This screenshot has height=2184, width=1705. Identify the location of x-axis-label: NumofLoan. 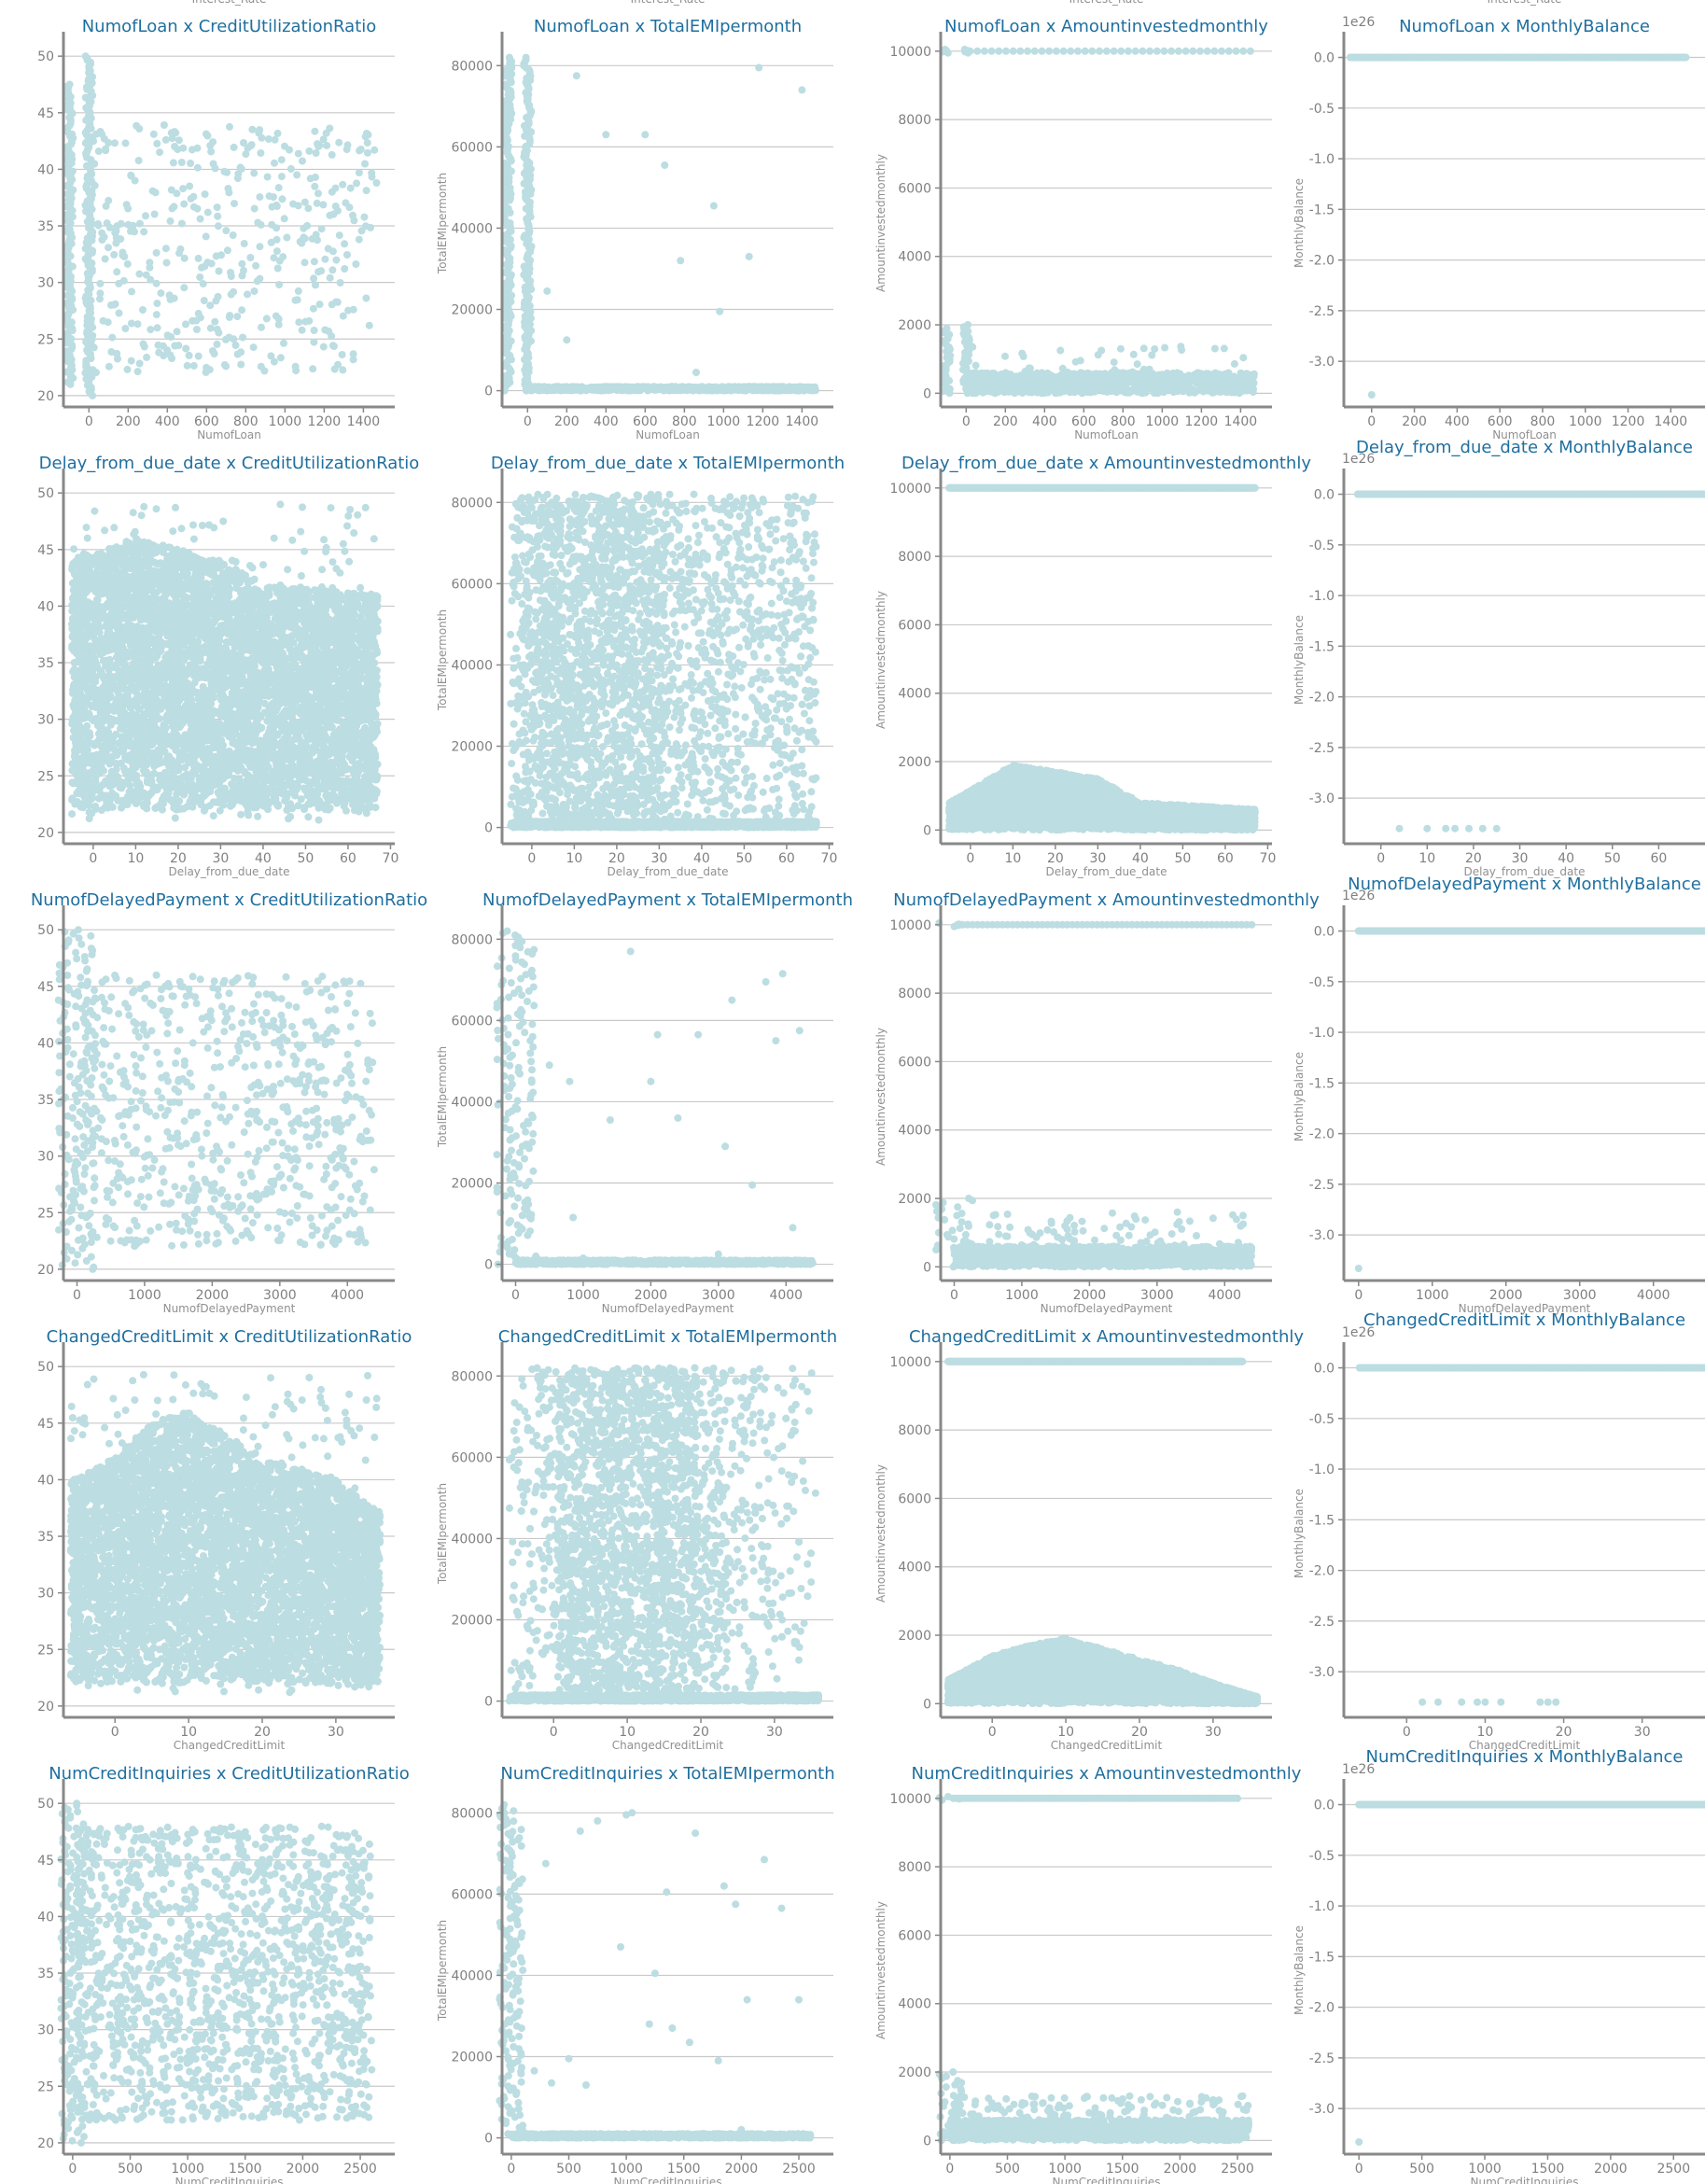
(668, 434).